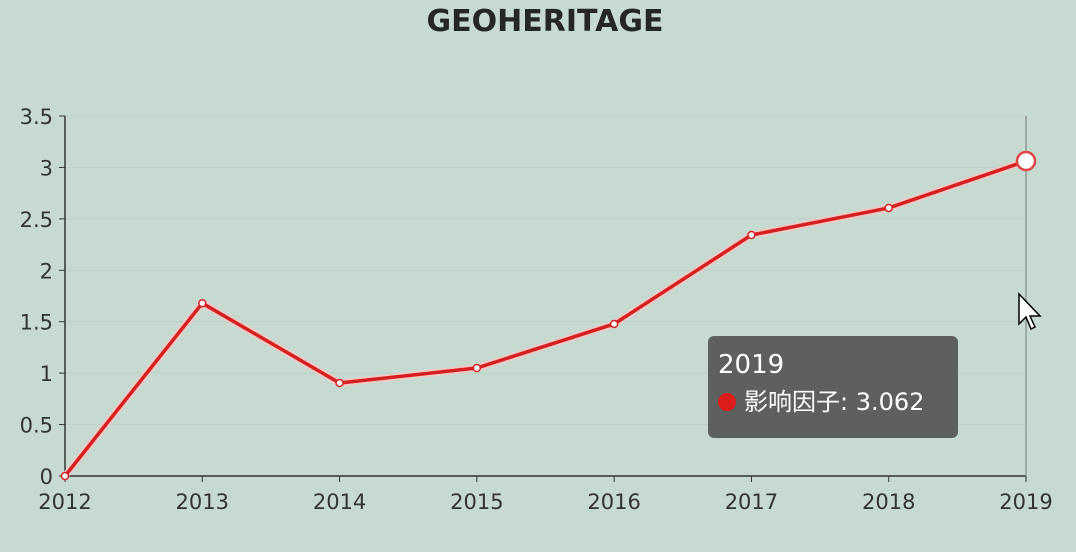 The height and width of the screenshot is (552, 1076). Describe the element at coordinates (64, 502) in the screenshot. I see `x-tick-label: 2012` at that location.